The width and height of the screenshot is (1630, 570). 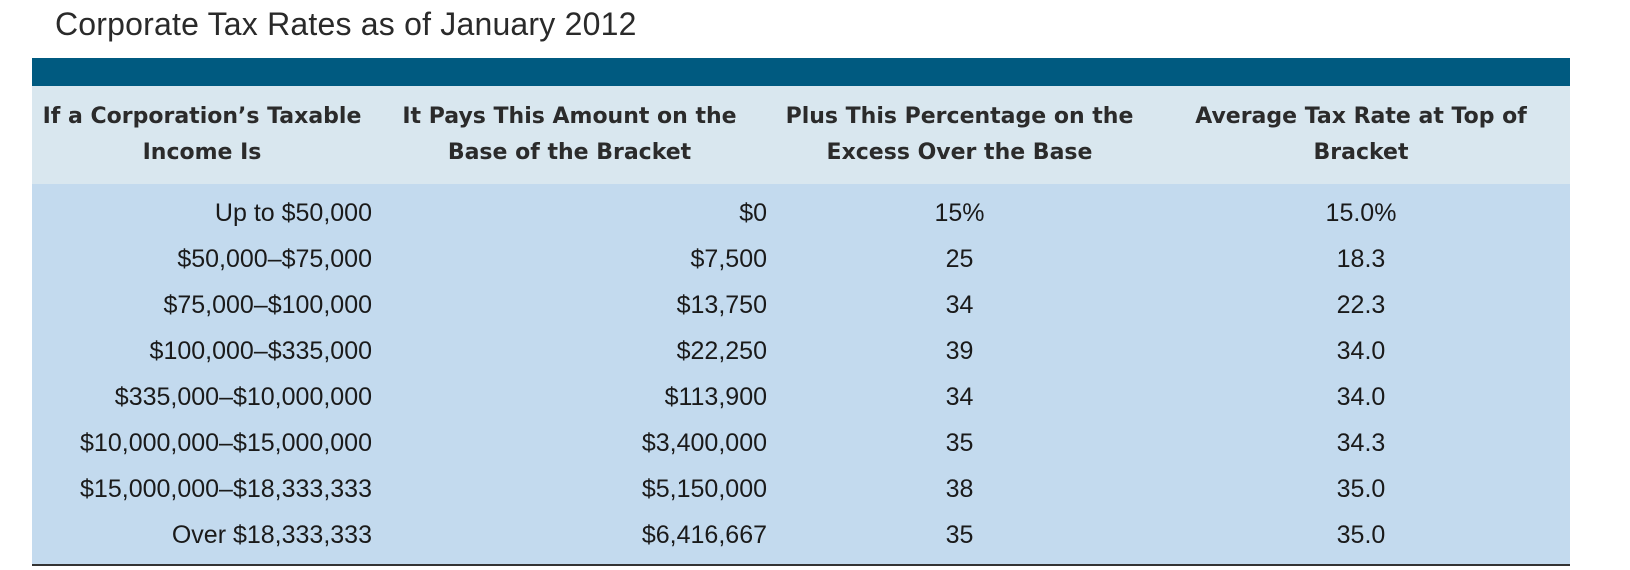 I want to click on cell-income: $100,000–$335,000, so click(x=202, y=351).